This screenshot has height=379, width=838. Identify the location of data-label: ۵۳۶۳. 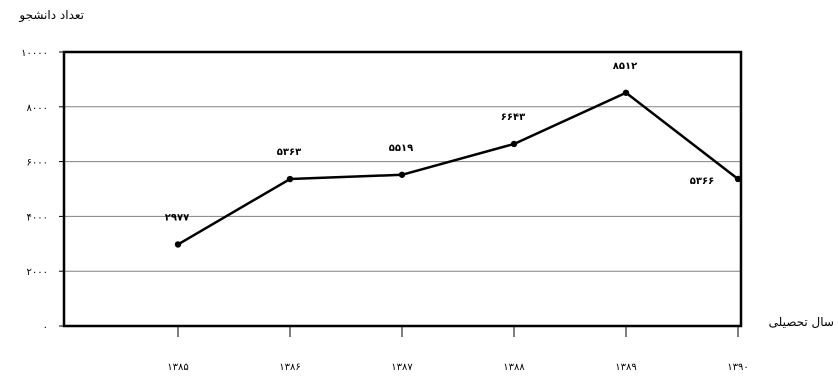
(289, 152).